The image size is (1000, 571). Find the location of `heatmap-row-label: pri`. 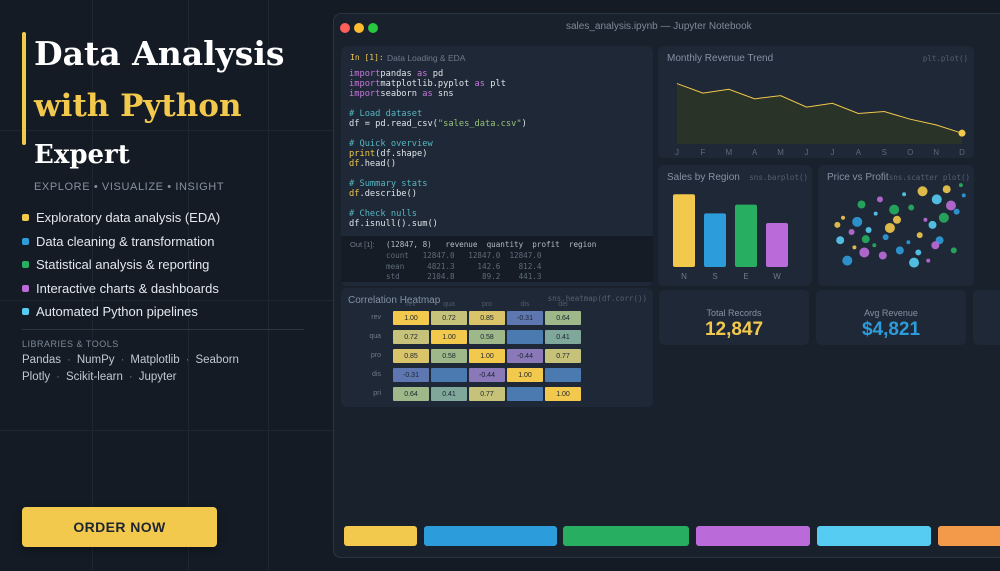

heatmap-row-label: pri is located at coordinates (377, 393).